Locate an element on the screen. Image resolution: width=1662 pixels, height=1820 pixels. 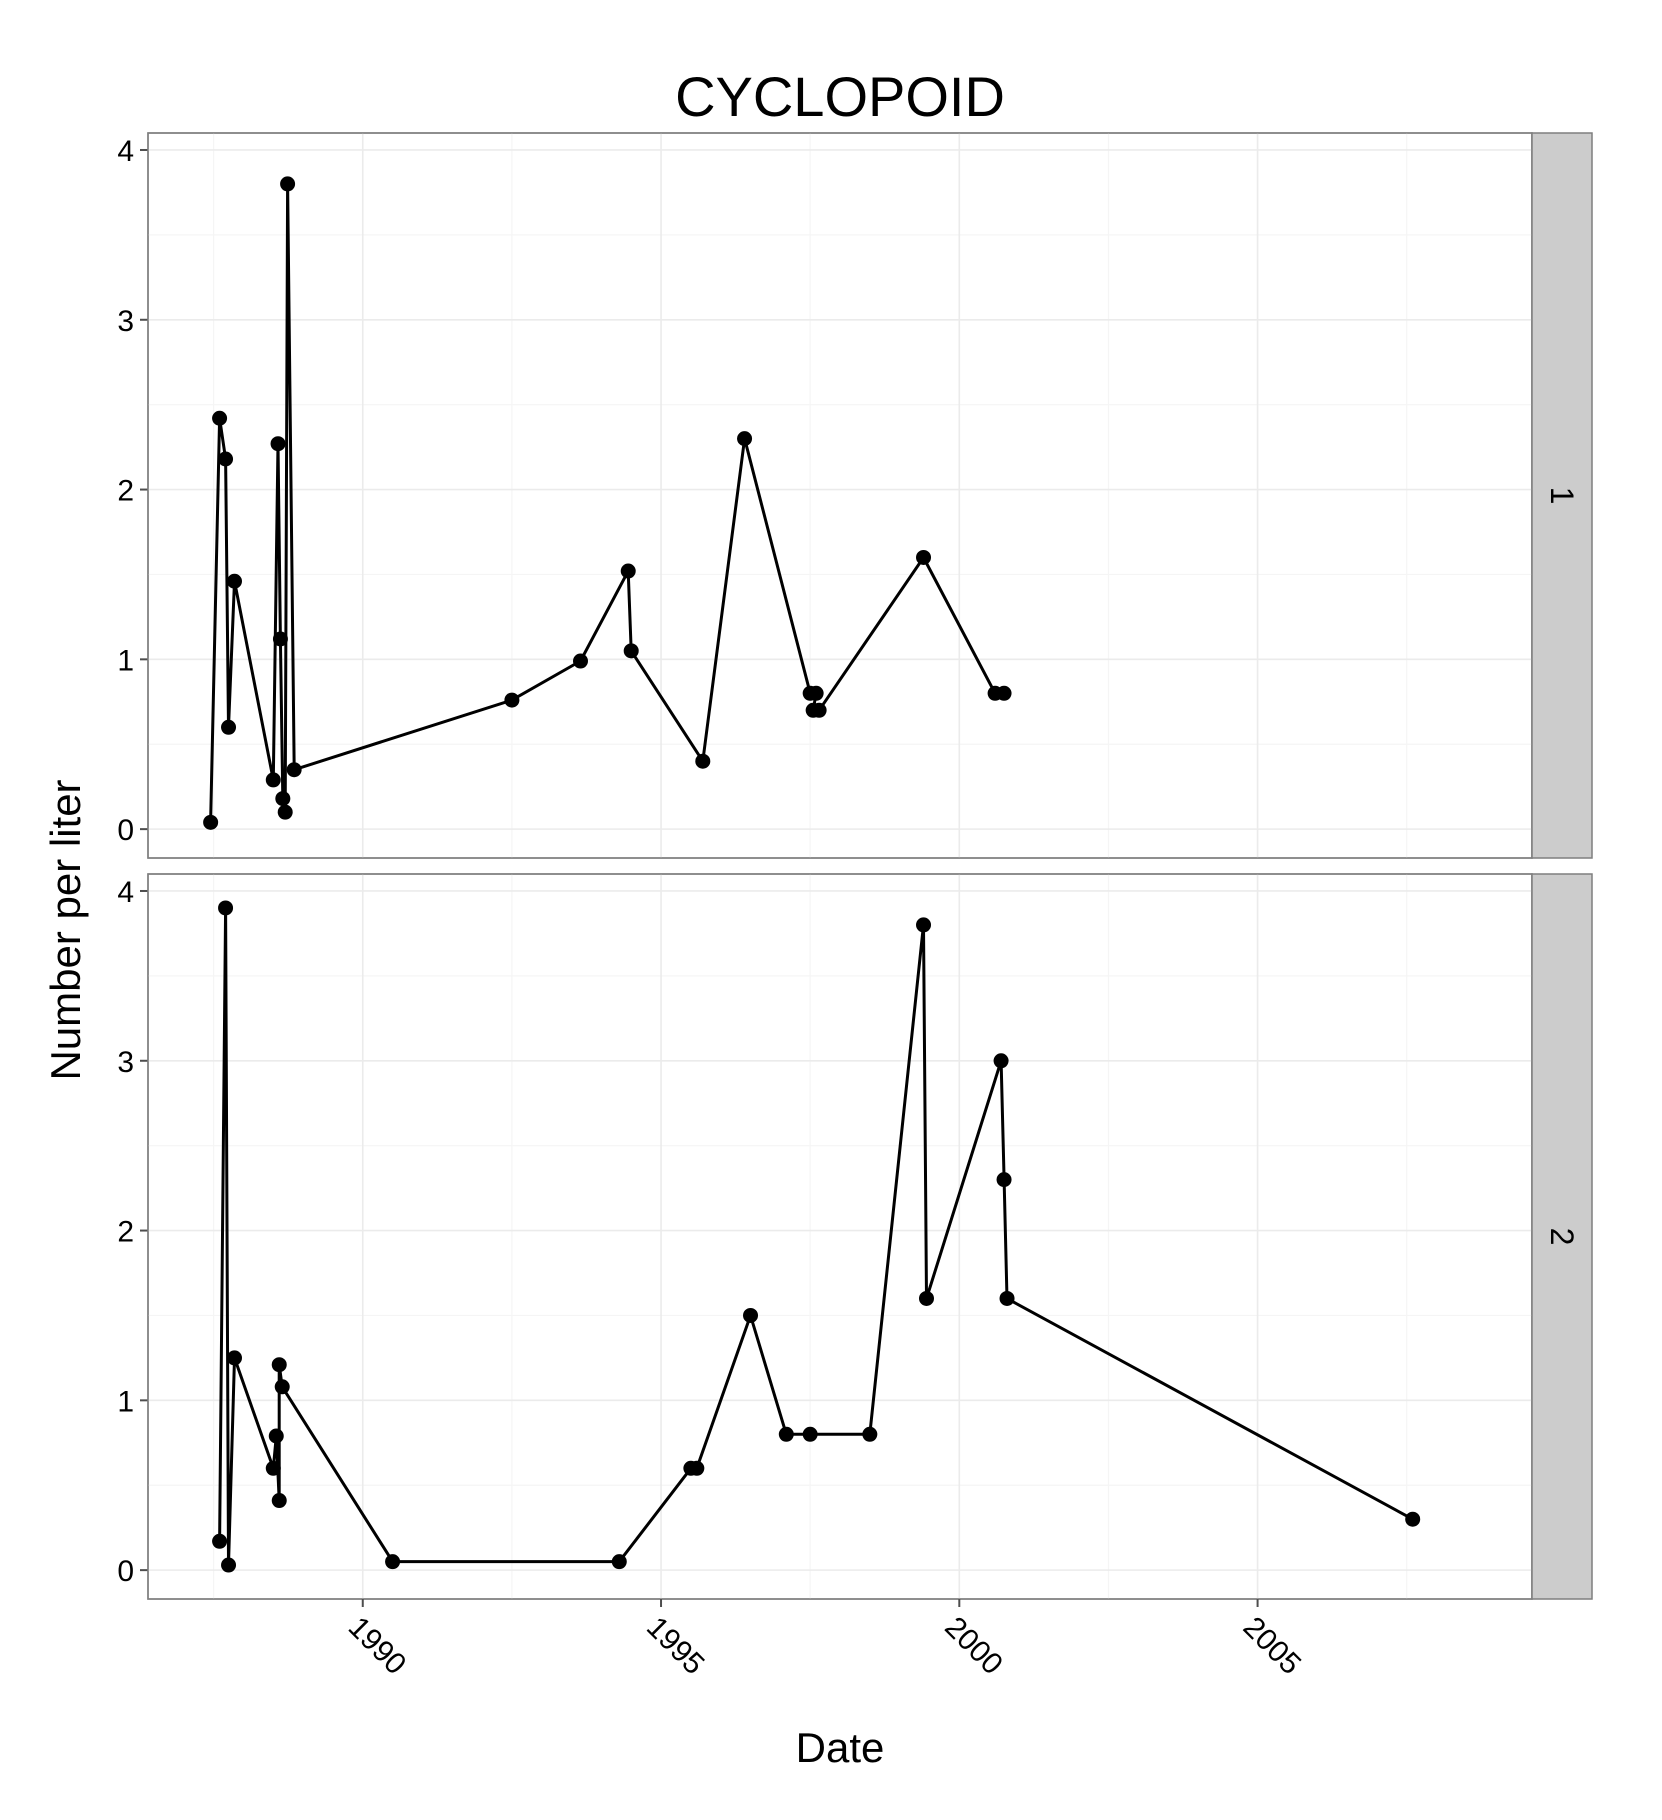
x-tick-label: 2000 is located at coordinates (973, 1646).